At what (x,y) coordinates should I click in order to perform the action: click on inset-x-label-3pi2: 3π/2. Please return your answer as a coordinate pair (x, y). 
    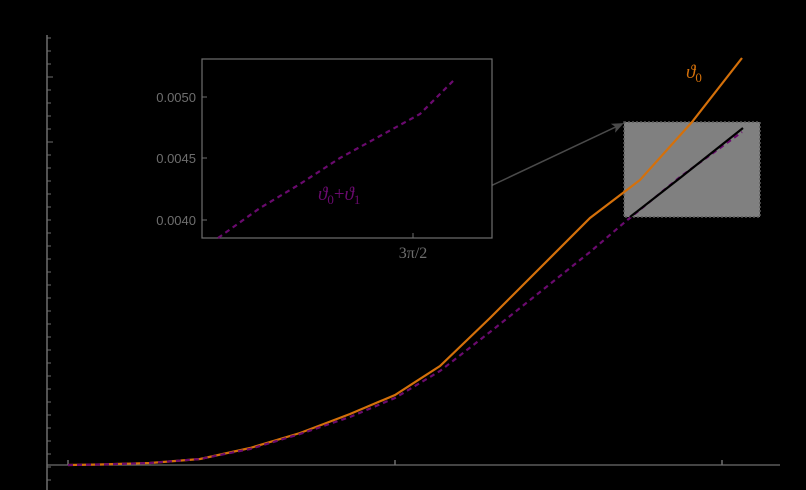
    Looking at the image, I should click on (413, 253).